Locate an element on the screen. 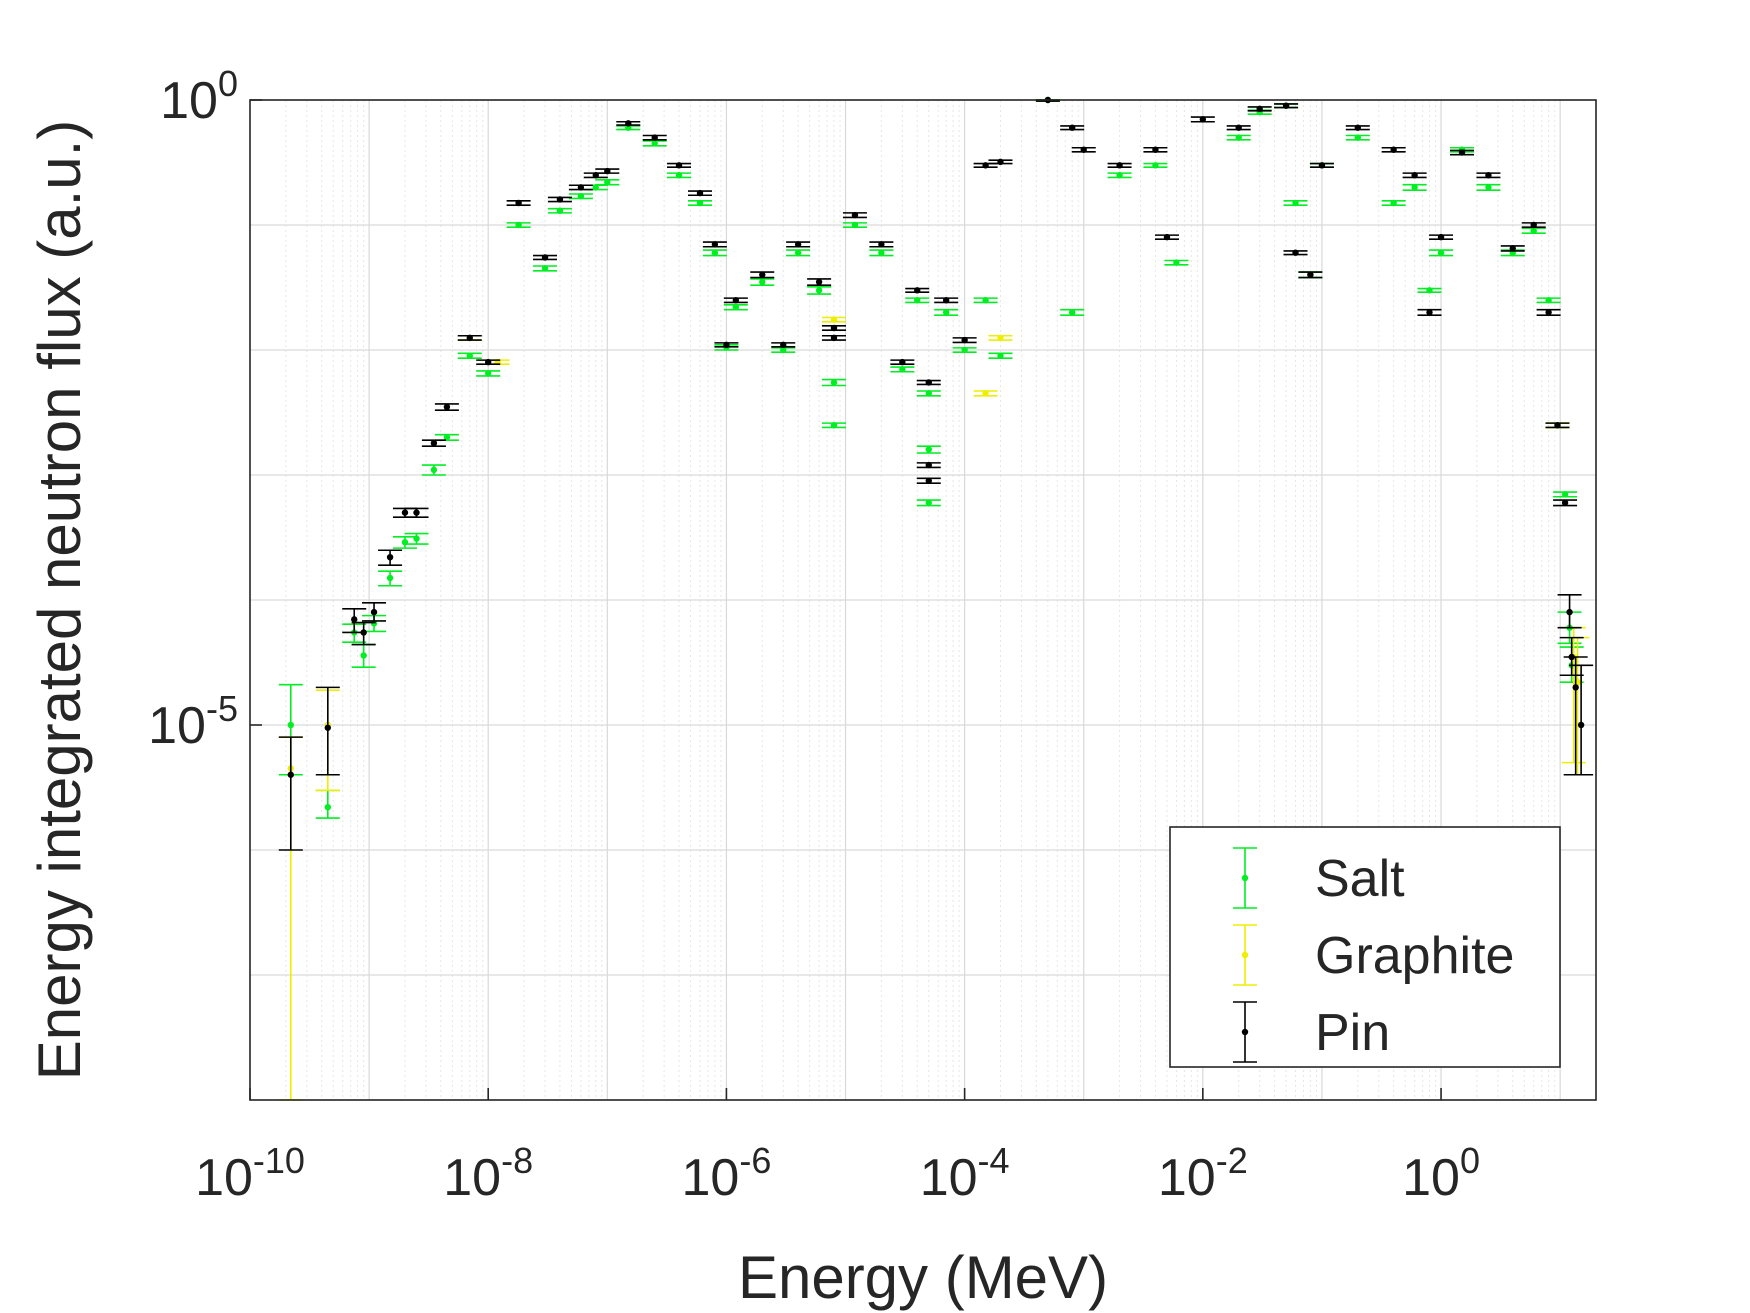 The width and height of the screenshot is (1750, 1313). legend: Salt Graphite Pin is located at coordinates (1365, 947).